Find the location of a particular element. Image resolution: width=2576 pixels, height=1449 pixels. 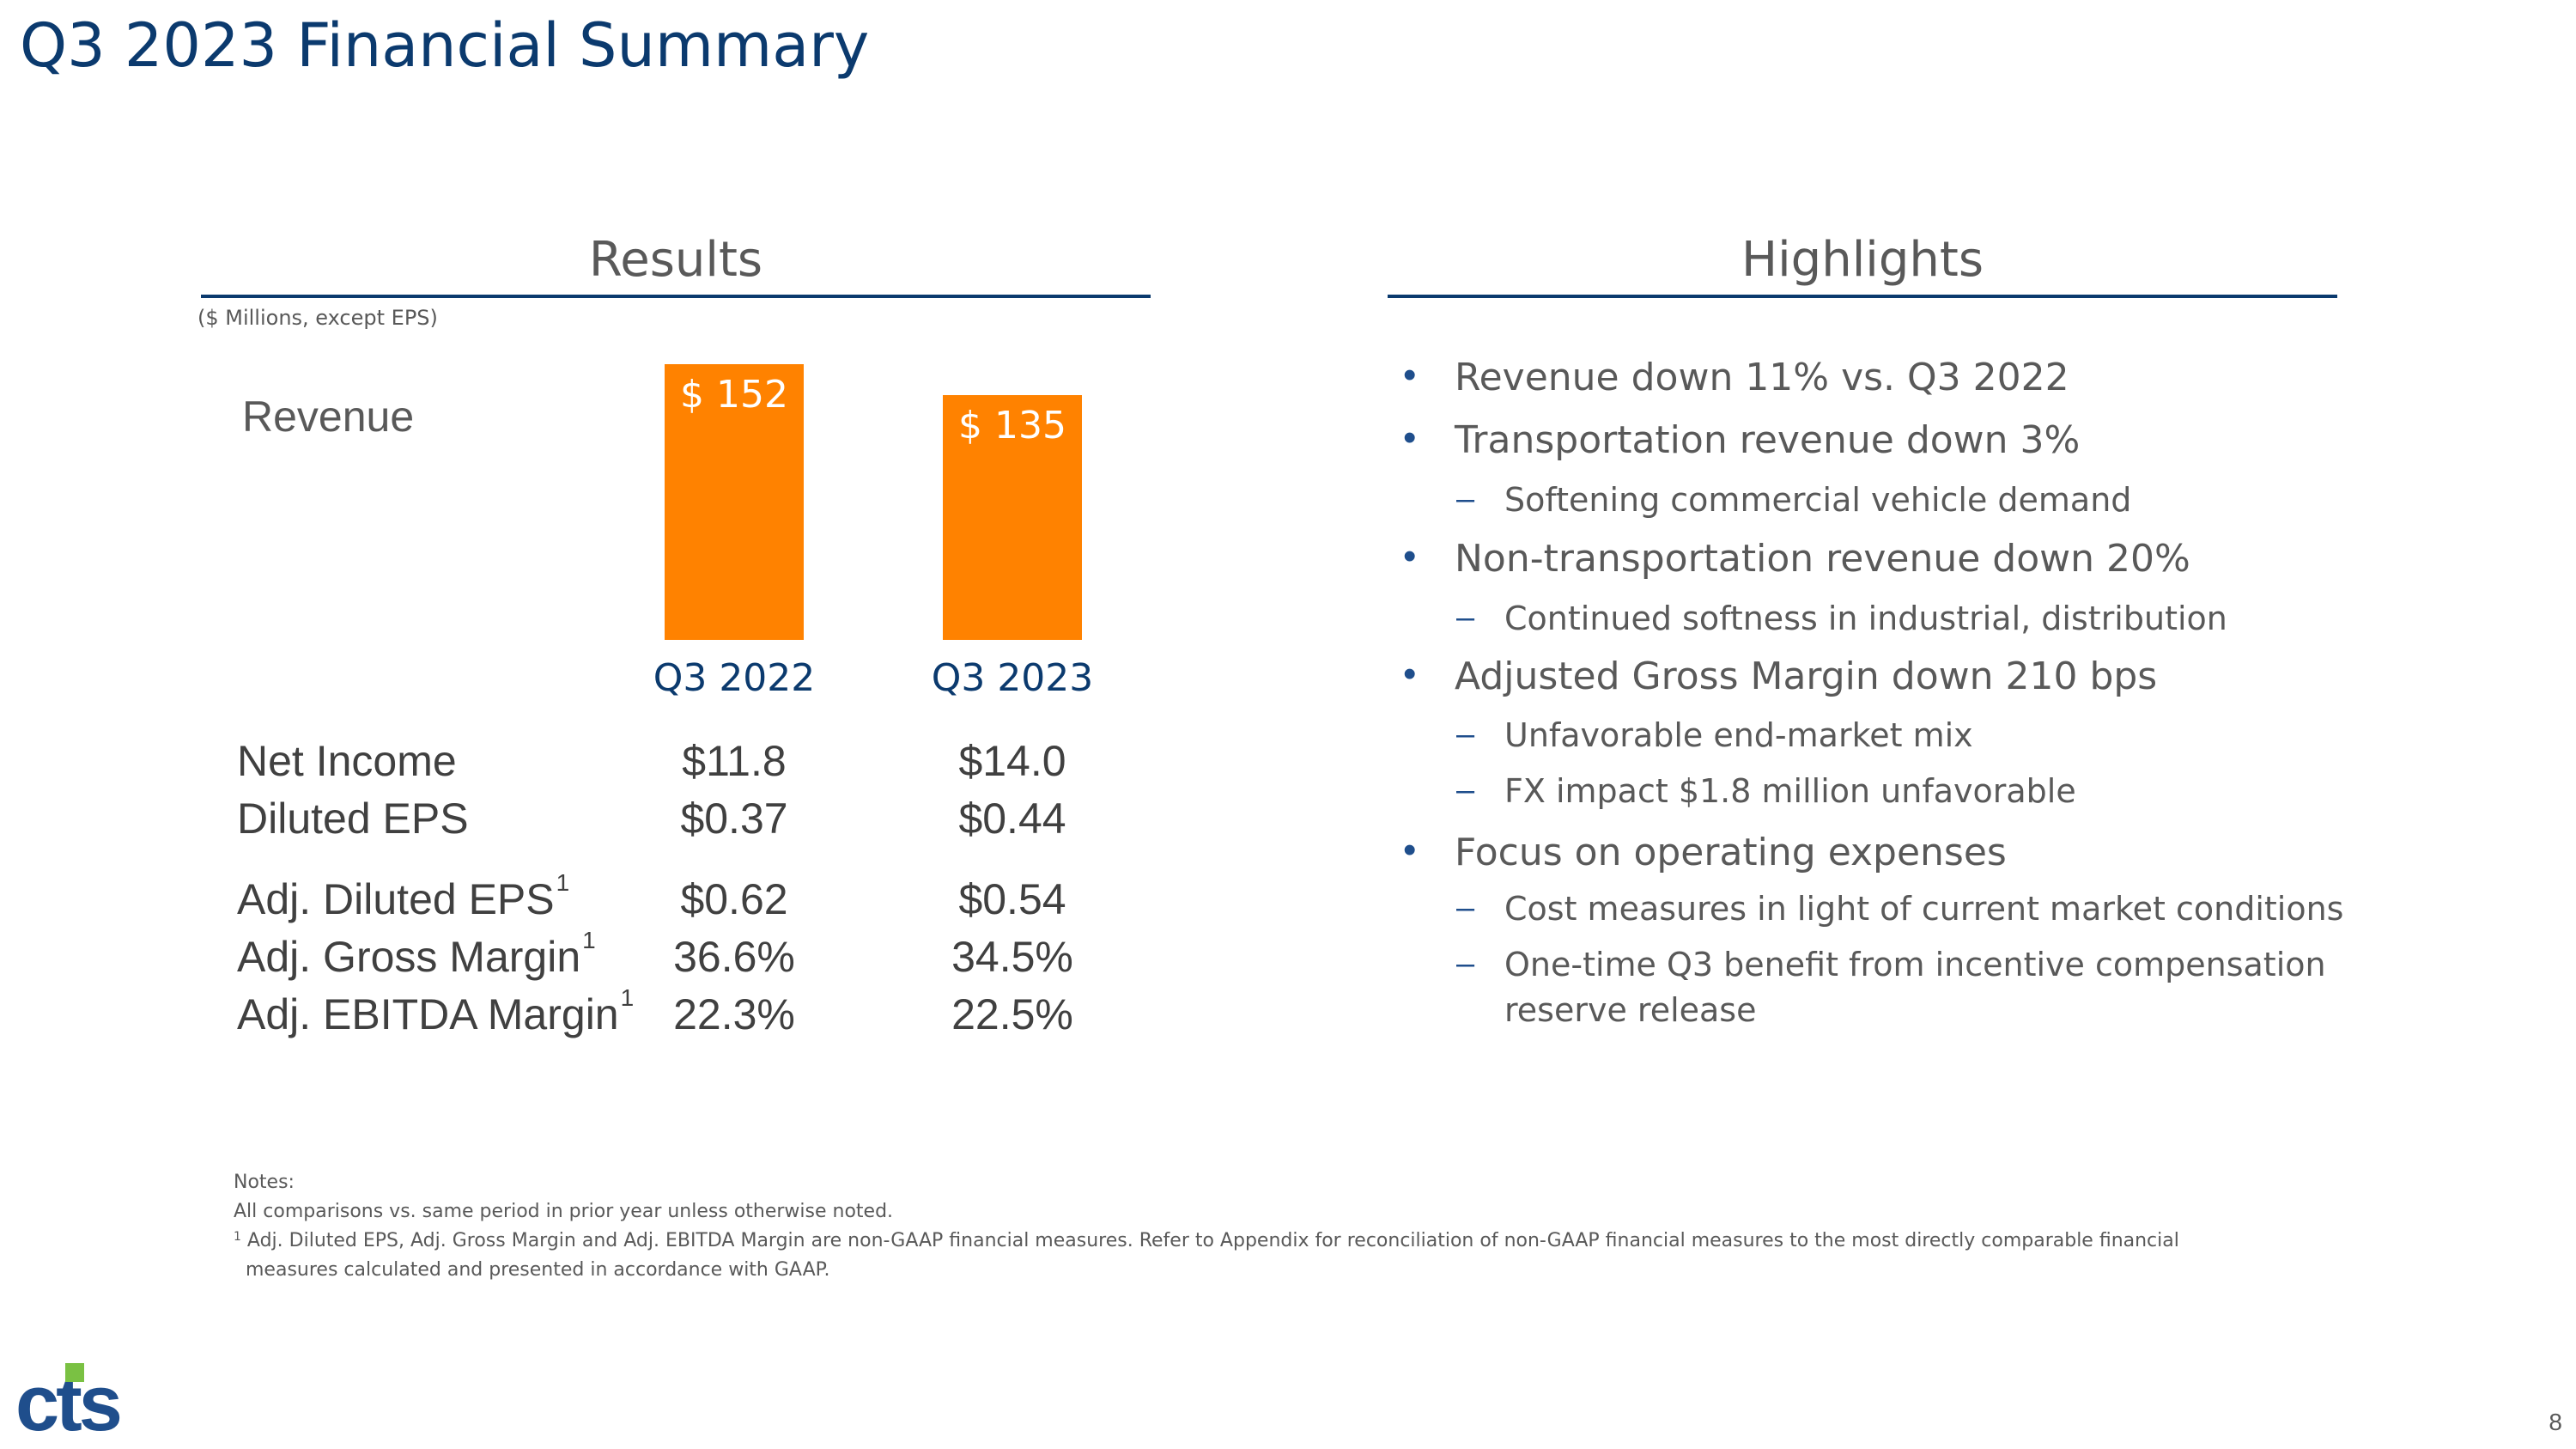

metric-label-text: Adj. EBITDA Margin is located at coordinates (428, 1014).